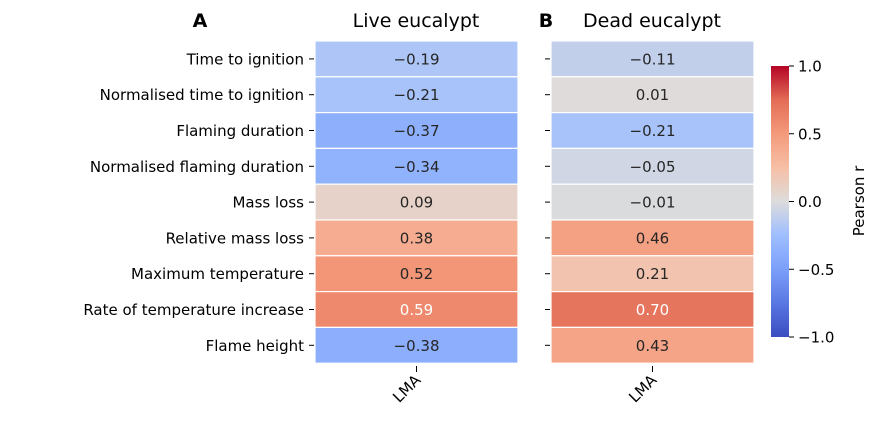 The height and width of the screenshot is (429, 875). Describe the element at coordinates (197, 167) in the screenshot. I see `row-label-normalised-flaming-duration: Normalised flaming duration` at that location.